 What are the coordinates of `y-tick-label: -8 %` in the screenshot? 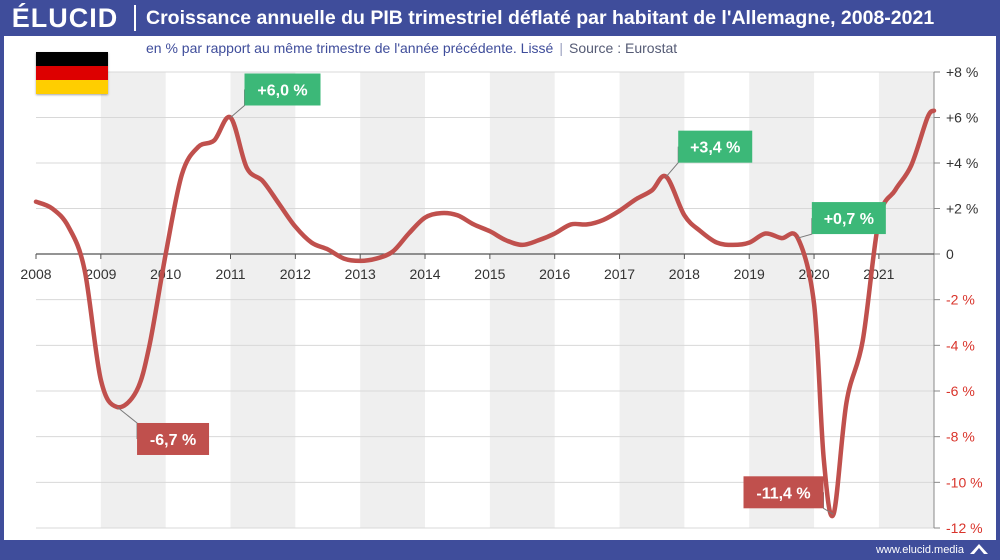 It's located at (960, 437).